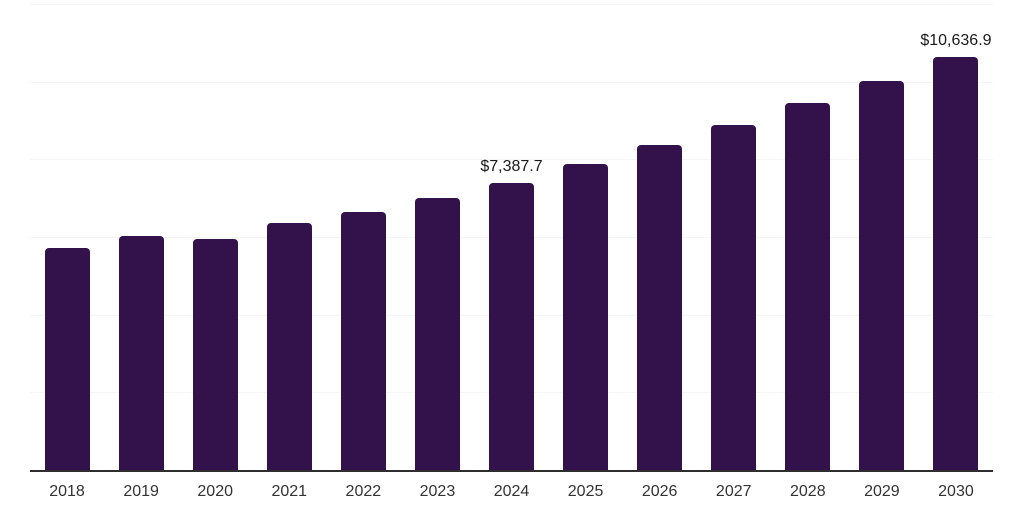 This screenshot has height=512, width=1024. I want to click on x-tick-label-2027: 2027, so click(733, 491).